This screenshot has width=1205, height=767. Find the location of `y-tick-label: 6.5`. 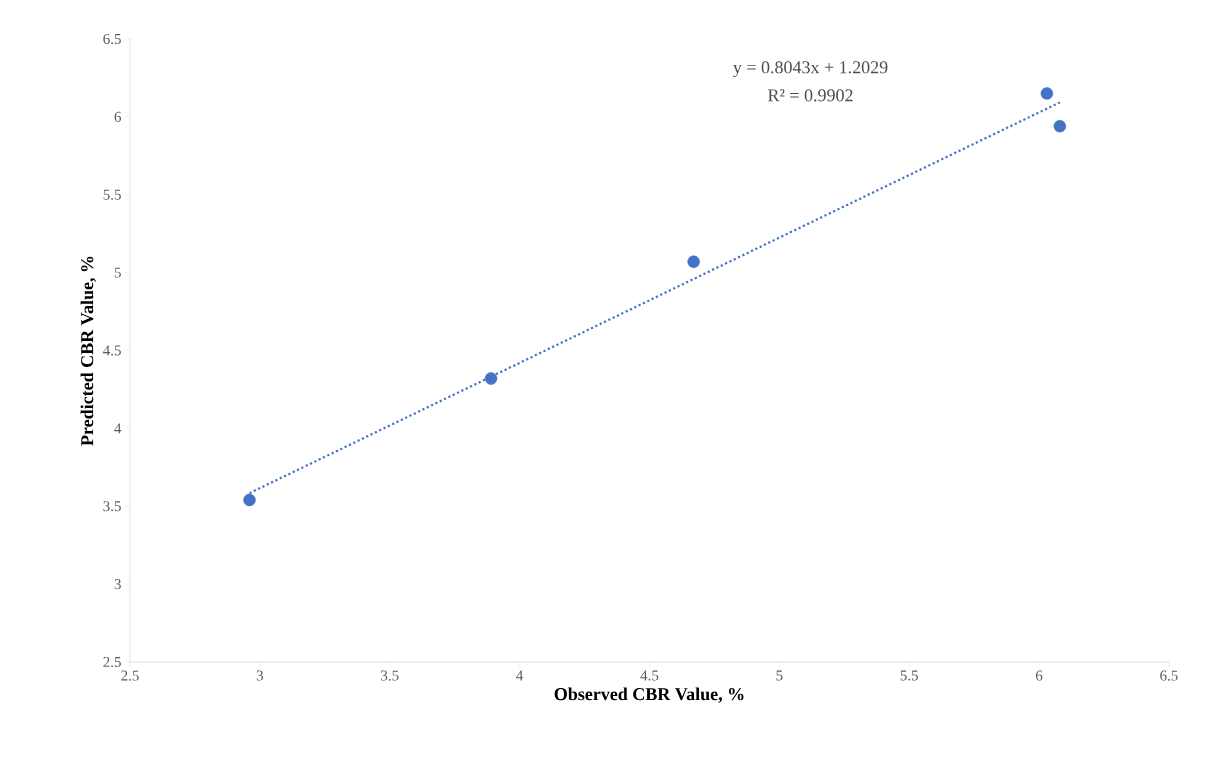

y-tick-label: 6.5 is located at coordinates (112, 39).